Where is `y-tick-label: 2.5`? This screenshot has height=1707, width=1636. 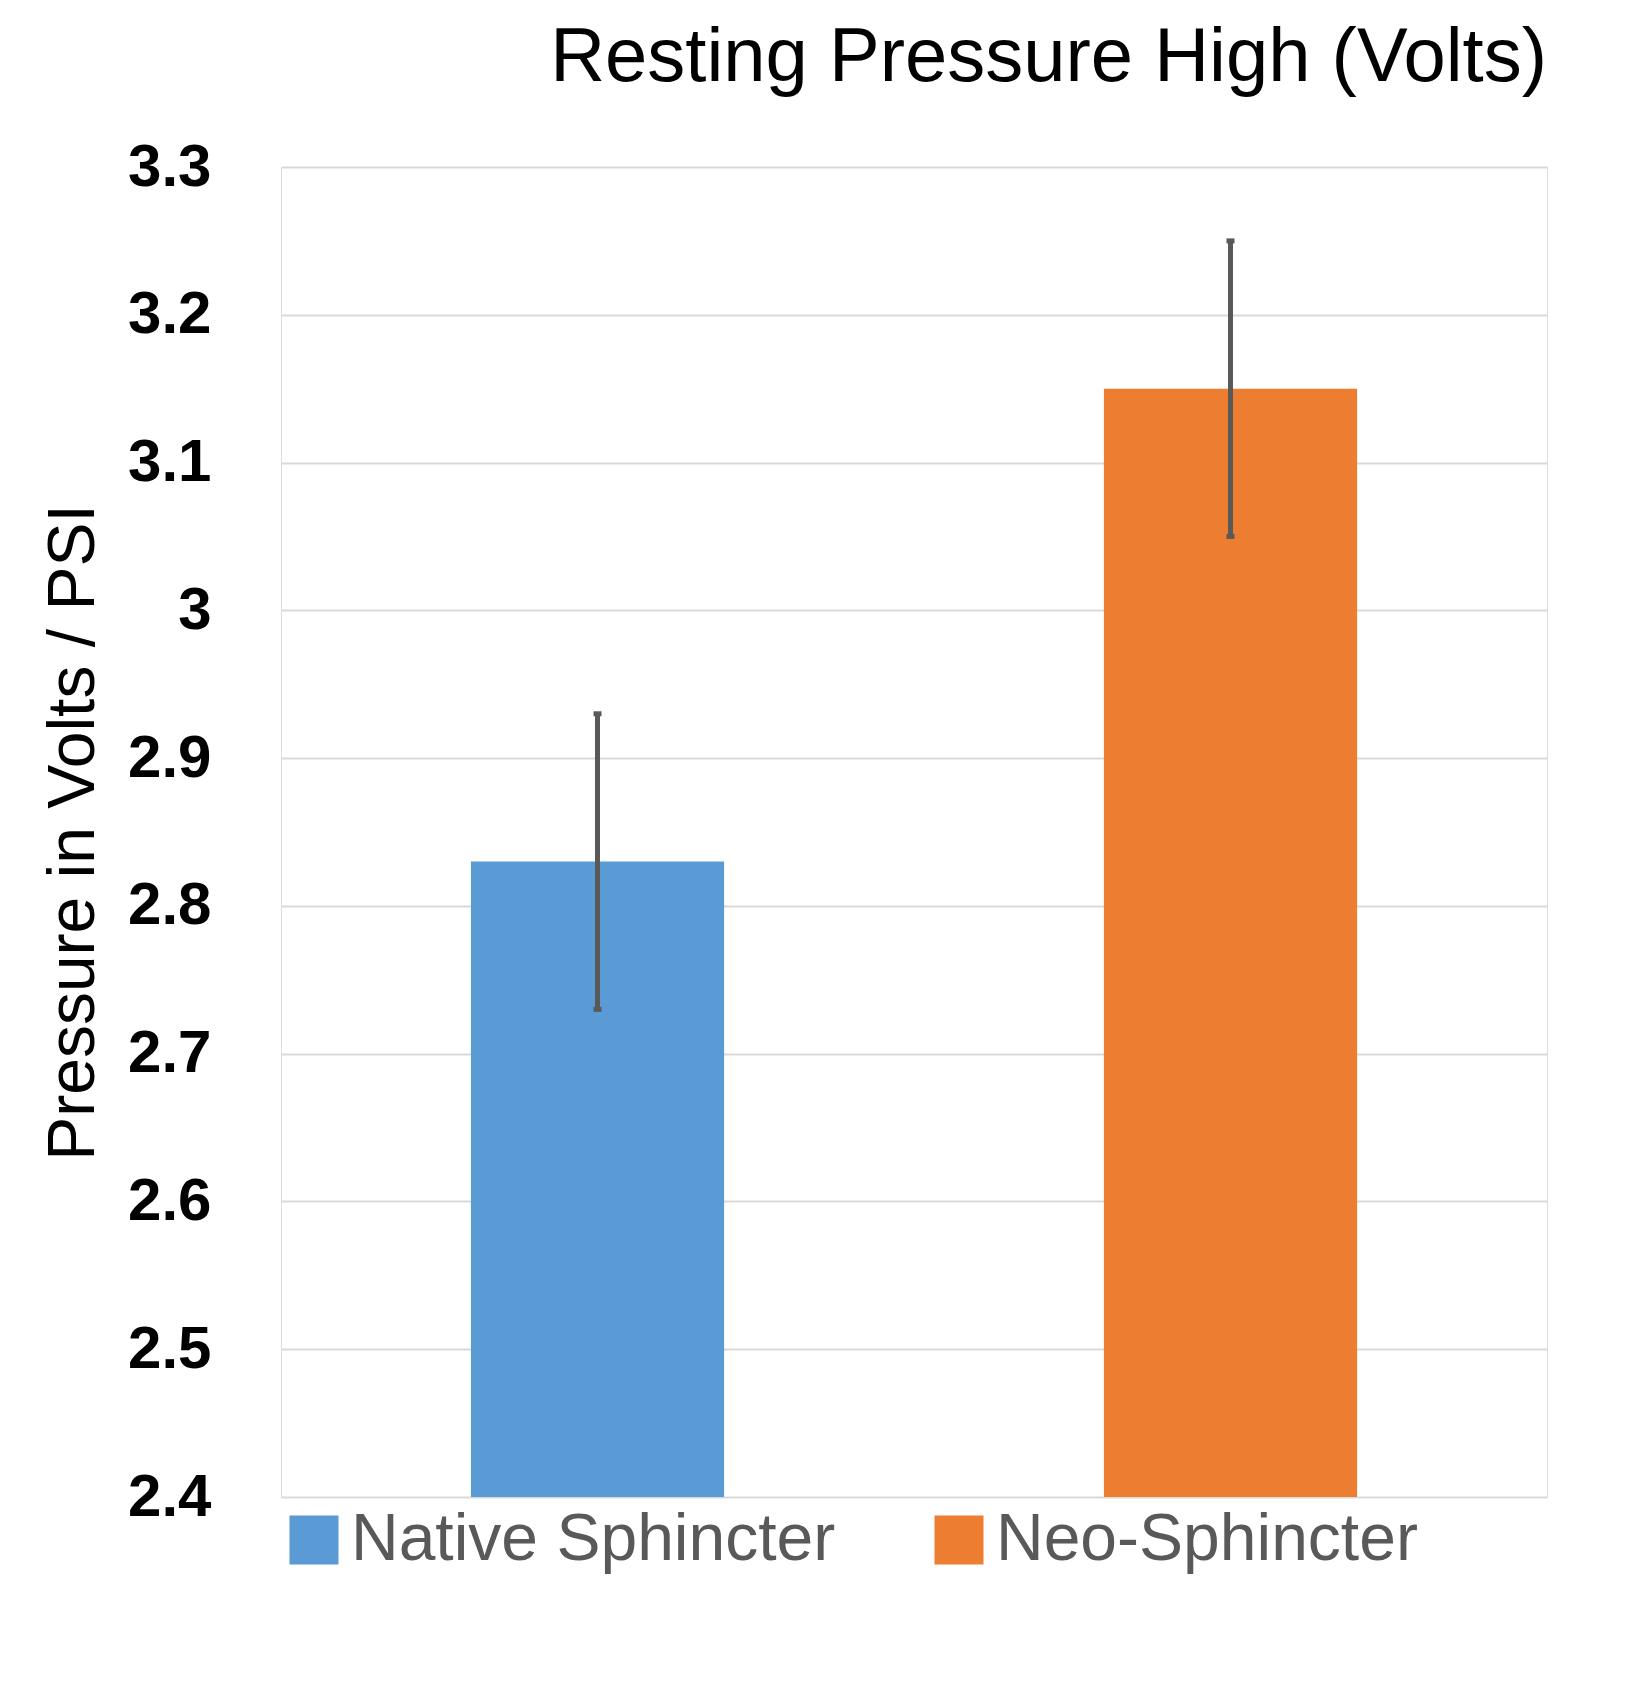 y-tick-label: 2.5 is located at coordinates (170, 1347).